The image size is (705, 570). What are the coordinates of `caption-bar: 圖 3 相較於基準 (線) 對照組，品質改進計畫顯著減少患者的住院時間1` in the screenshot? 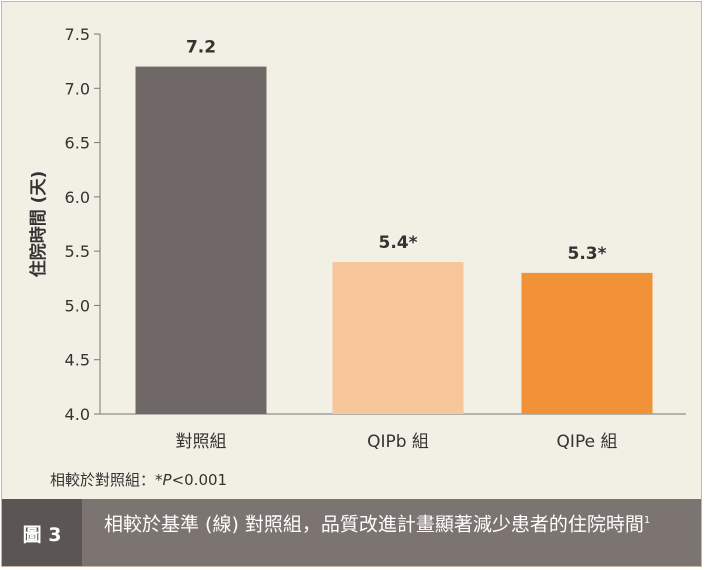 It's located at (351, 532).